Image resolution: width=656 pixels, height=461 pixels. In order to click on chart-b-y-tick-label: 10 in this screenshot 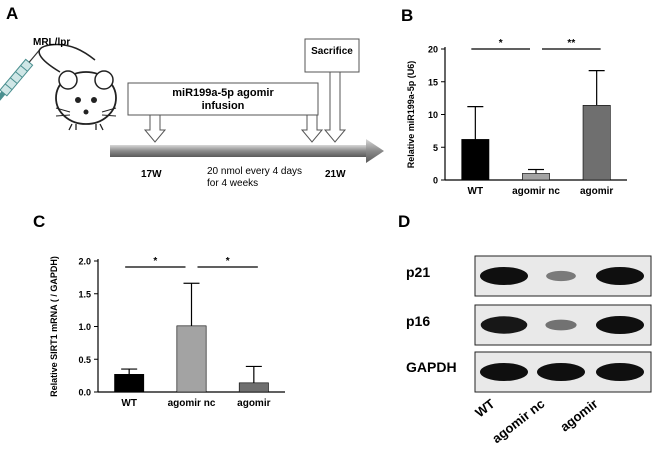, I will do `click(433, 115)`.